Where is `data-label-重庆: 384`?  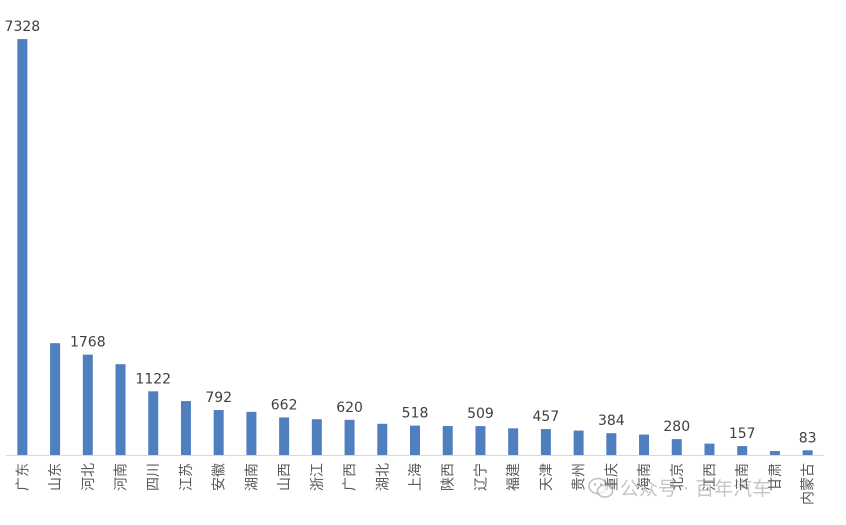 data-label-重庆: 384 is located at coordinates (611, 421).